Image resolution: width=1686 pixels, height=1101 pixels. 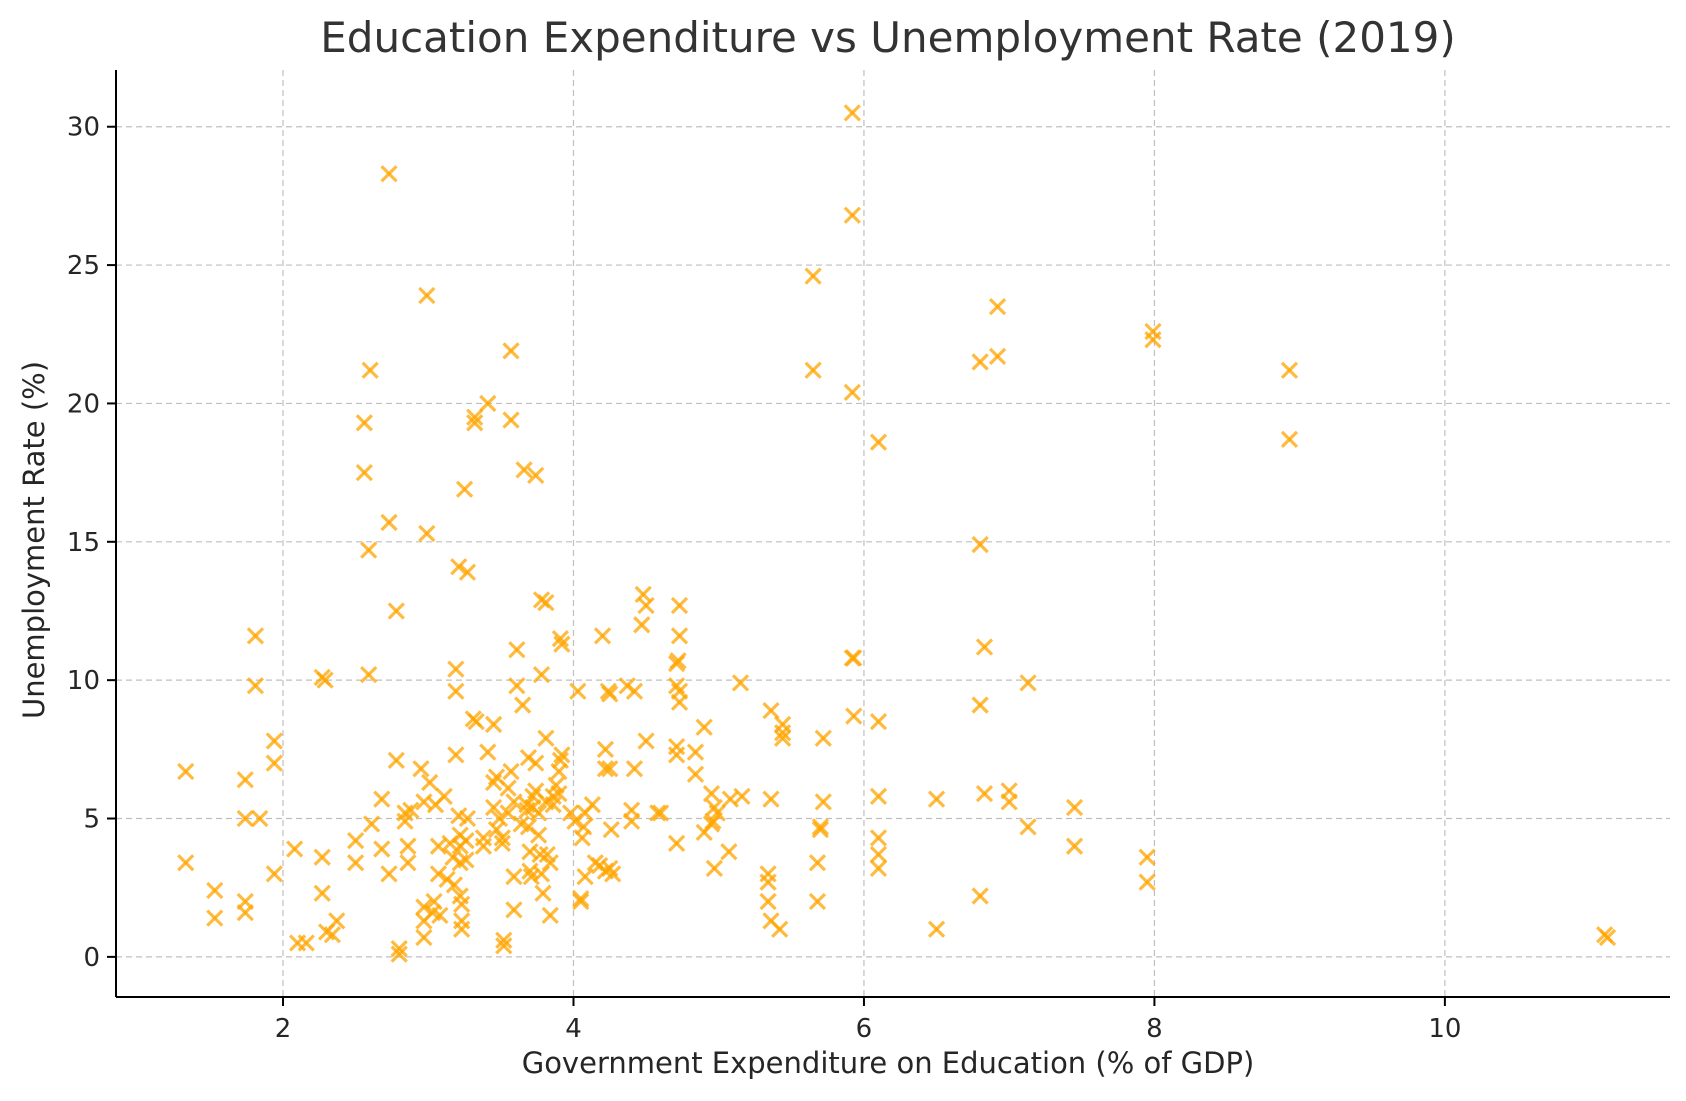 I want to click on y-tick-label: 30, so click(x=83, y=128).